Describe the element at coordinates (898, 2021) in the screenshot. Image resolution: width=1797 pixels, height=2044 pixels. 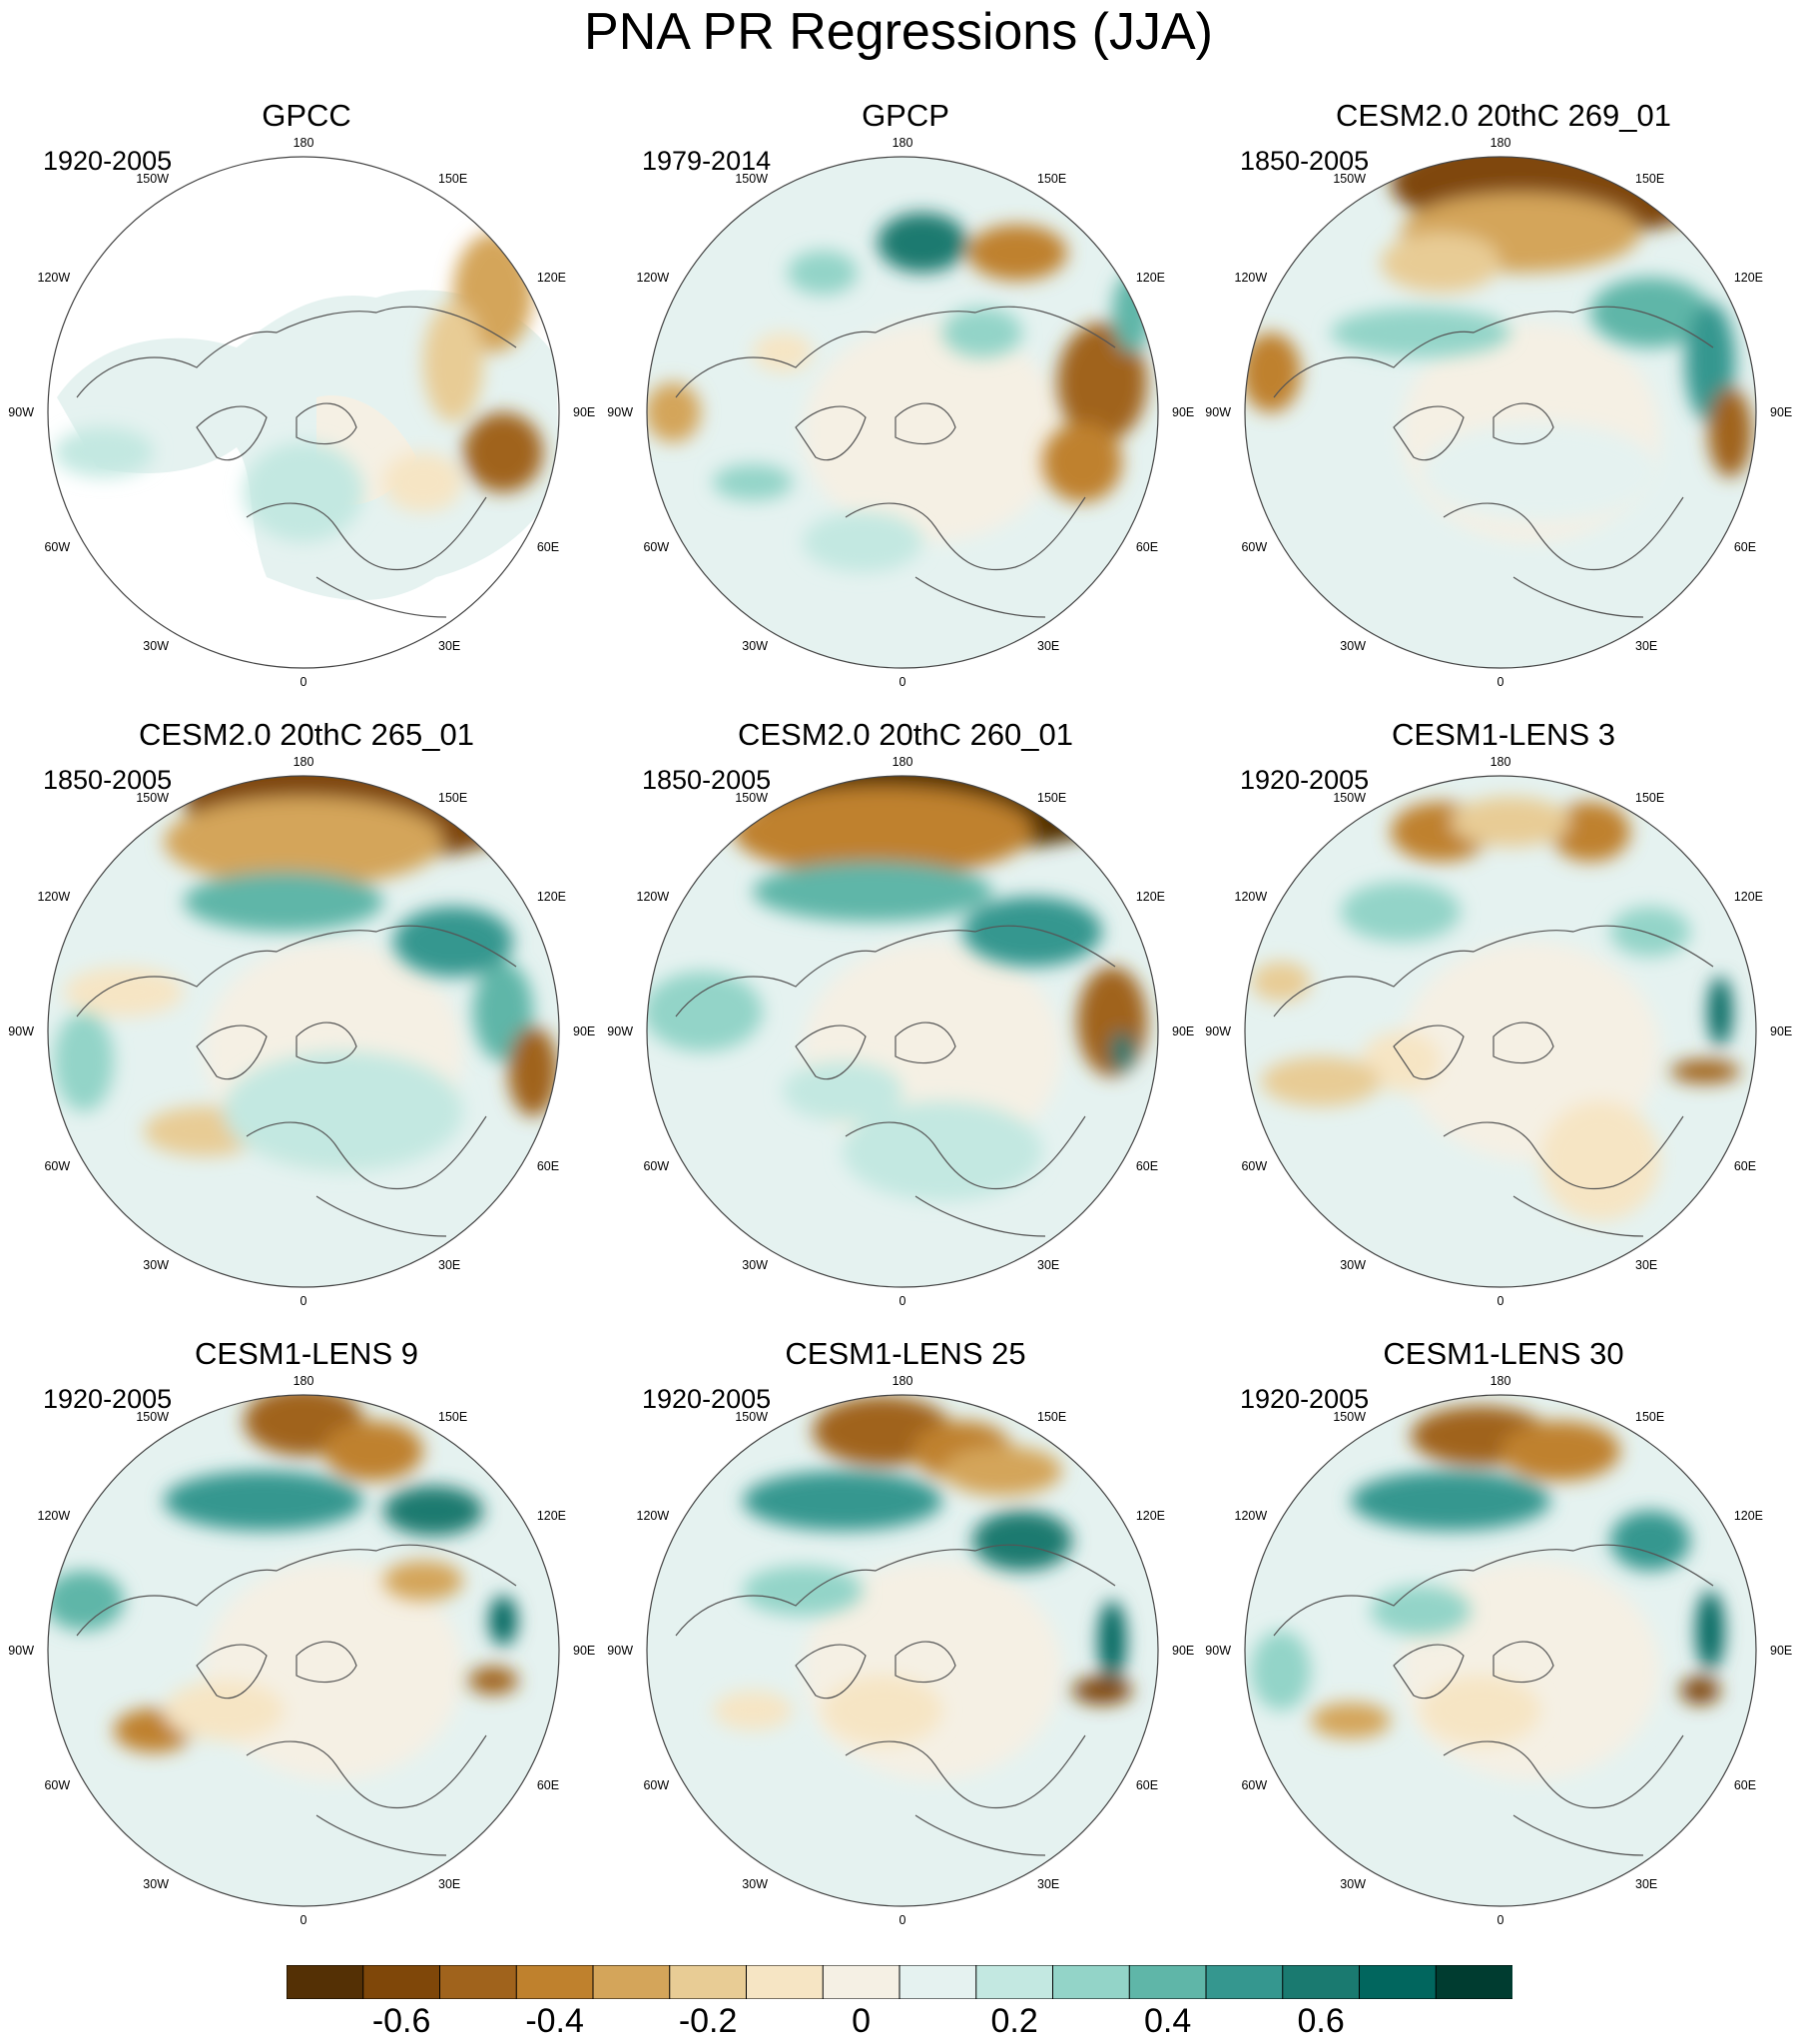
I see `colorbar-labels: -0.6 -0.4 -0.2 0 0.2 0.4 0.6` at that location.